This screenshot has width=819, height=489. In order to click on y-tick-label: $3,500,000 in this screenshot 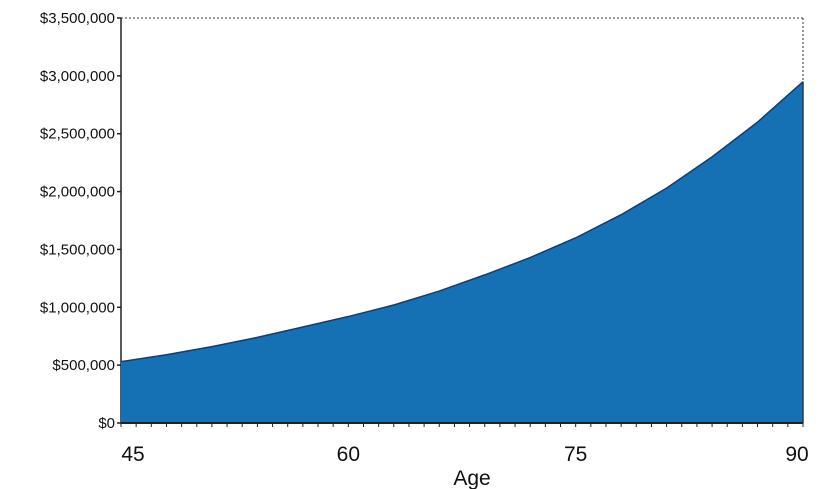, I will do `click(77, 18)`.